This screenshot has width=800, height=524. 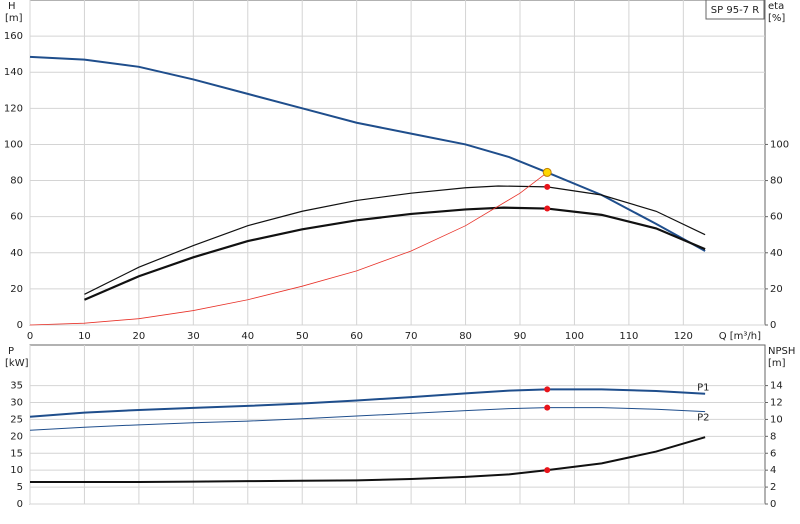 What do you see at coordinates (84, 336) in the screenshot?
I see `x-tick-label: 10` at bounding box center [84, 336].